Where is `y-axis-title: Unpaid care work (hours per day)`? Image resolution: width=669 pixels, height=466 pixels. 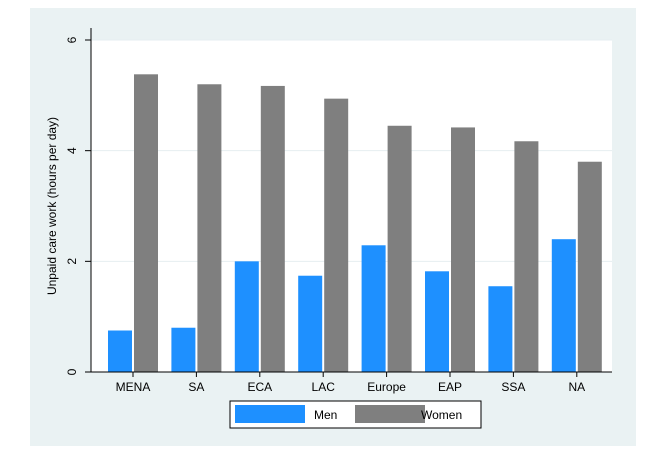
y-axis-title: Unpaid care work (hours per day) is located at coordinates (52, 206).